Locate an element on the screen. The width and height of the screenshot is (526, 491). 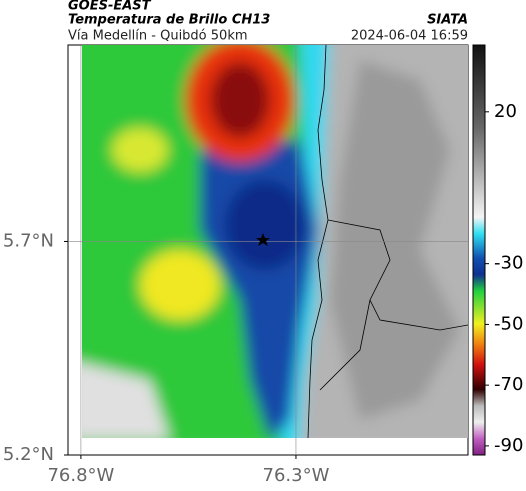
timestamp: 2024-06-04 16:59 is located at coordinates (409, 36).